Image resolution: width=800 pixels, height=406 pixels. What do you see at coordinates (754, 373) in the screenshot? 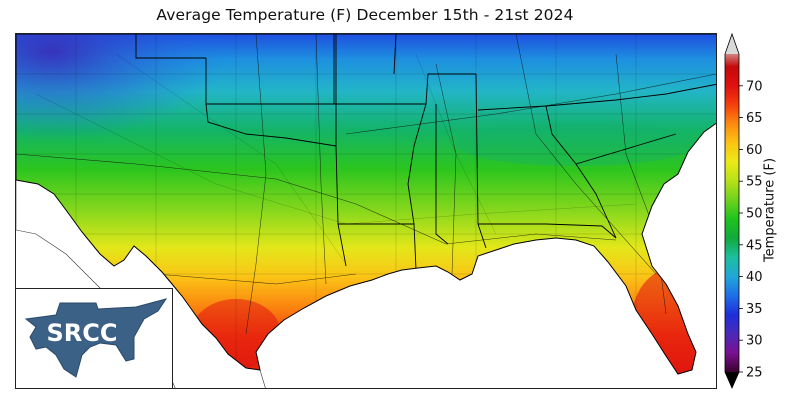
I see `colorbar-tick-label: 25` at bounding box center [754, 373].